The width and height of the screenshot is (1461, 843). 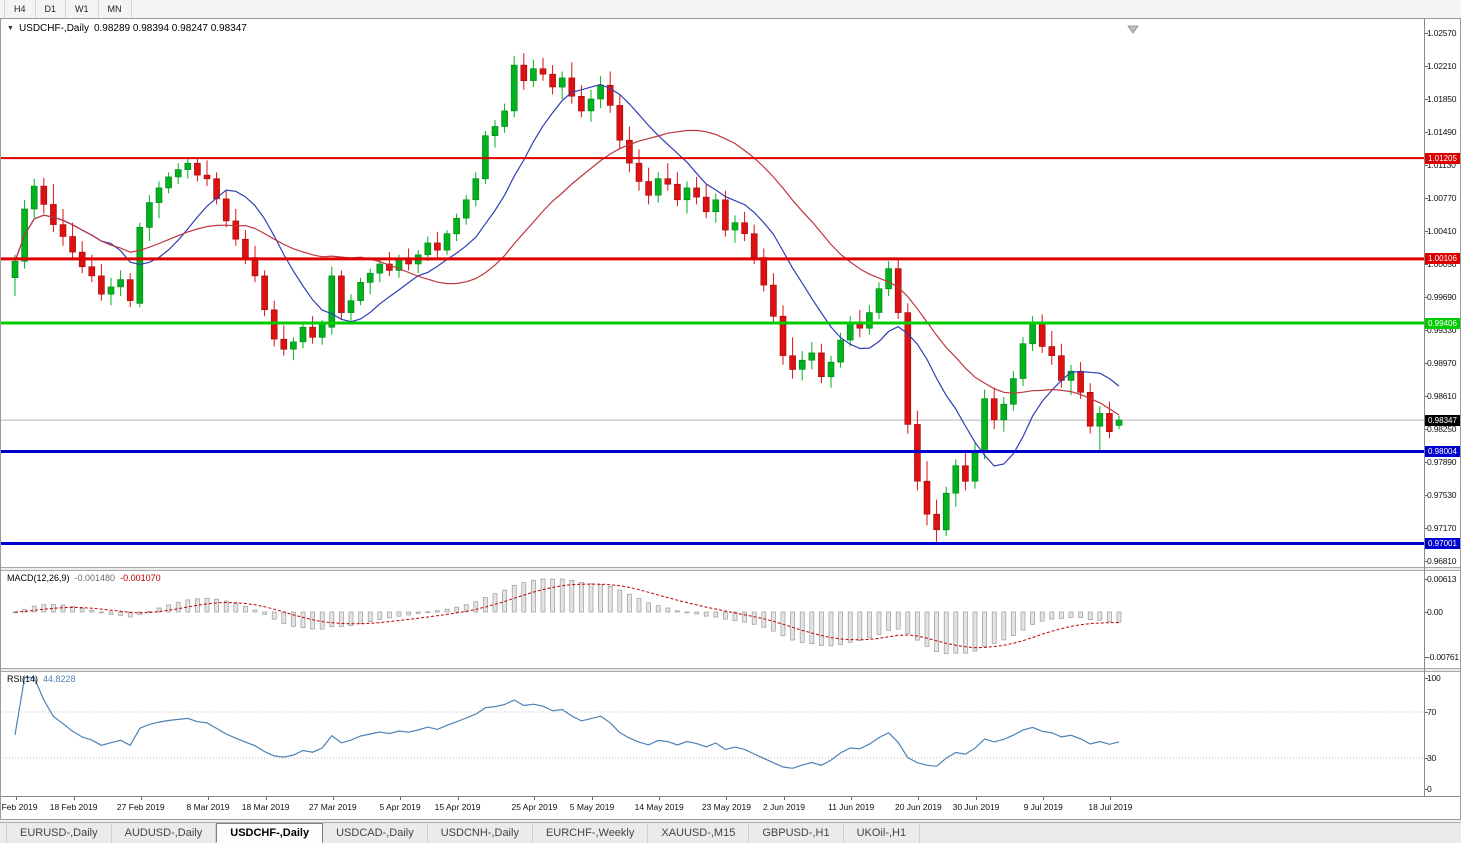 What do you see at coordinates (1443, 420) in the screenshot?
I see `current-price-label: 0.98347` at bounding box center [1443, 420].